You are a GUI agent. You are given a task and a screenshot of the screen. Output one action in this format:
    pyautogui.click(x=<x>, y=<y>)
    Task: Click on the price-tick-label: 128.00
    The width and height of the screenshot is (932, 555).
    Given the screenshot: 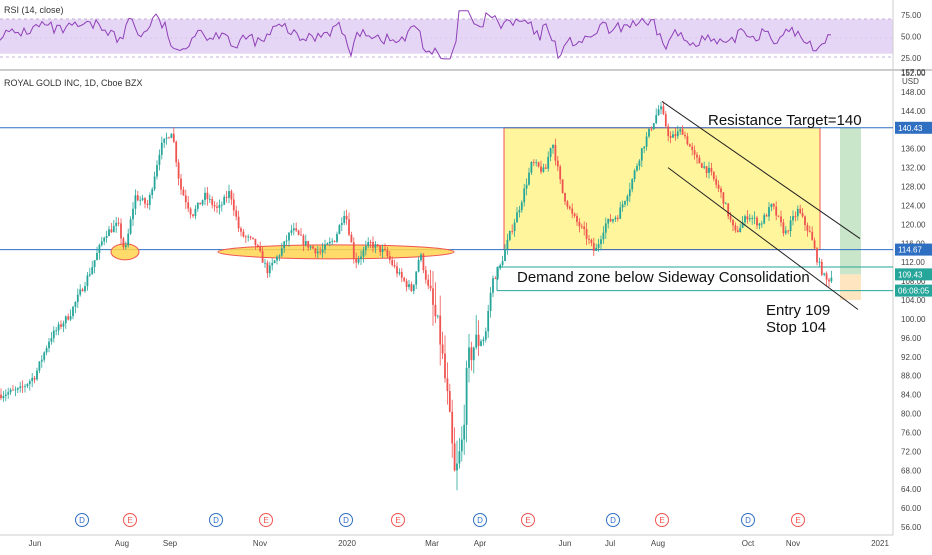 What is the action you would take?
    pyautogui.click(x=913, y=187)
    